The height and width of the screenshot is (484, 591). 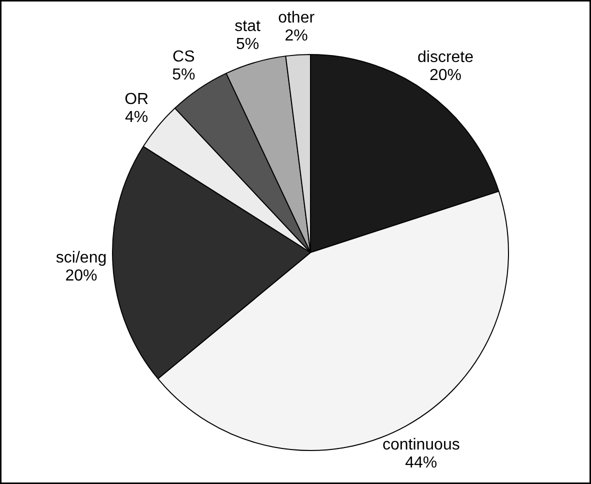 What do you see at coordinates (183, 57) in the screenshot?
I see `slice-label: CS` at bounding box center [183, 57].